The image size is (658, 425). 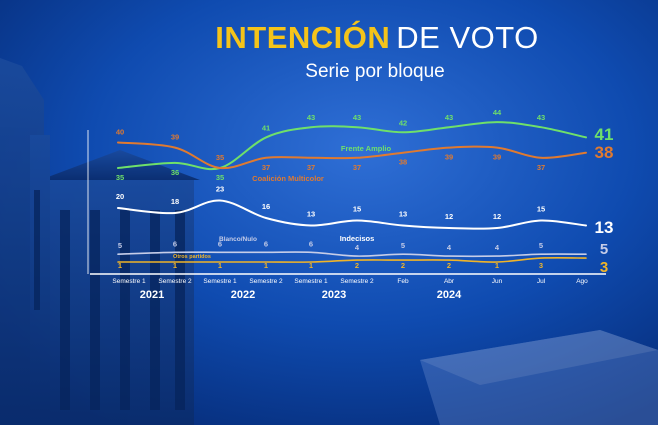 What do you see at coordinates (175, 201) in the screenshot?
I see `data-label-ind: 18` at bounding box center [175, 201].